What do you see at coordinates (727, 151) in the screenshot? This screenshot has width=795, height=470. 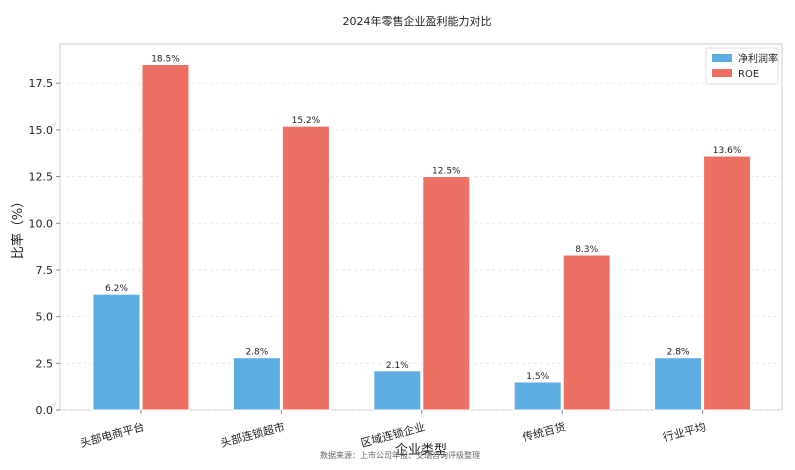 I see `data-label: 13.6%` at bounding box center [727, 151].